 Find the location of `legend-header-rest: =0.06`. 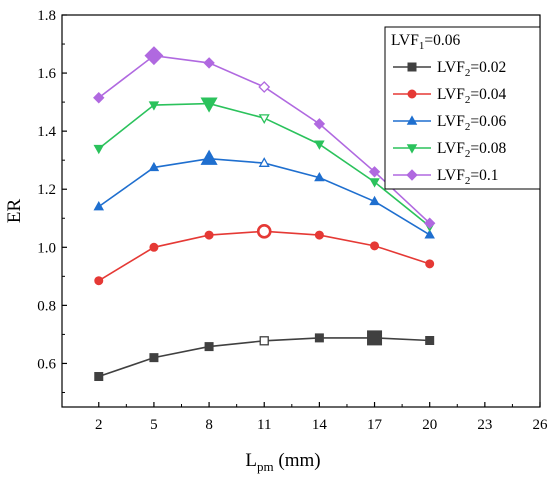

legend-header-rest: =0.06 is located at coordinates (442, 40).